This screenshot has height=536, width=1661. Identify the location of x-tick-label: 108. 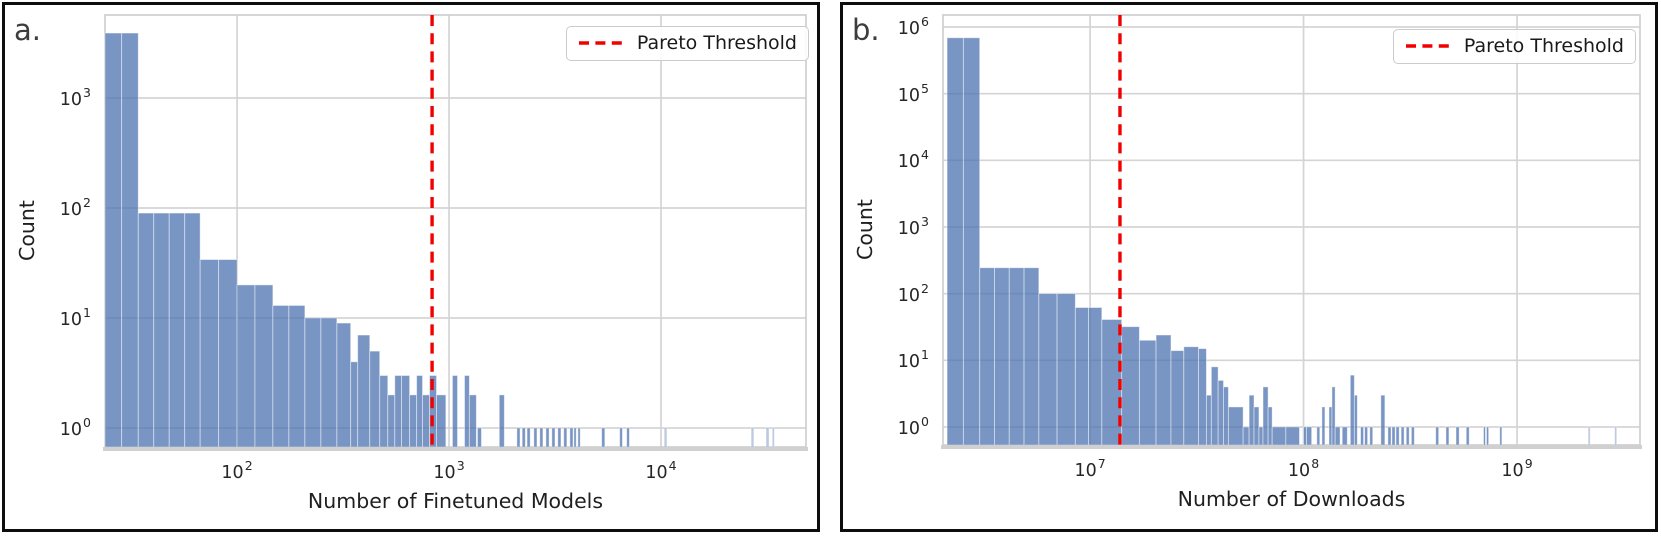
(1303, 468).